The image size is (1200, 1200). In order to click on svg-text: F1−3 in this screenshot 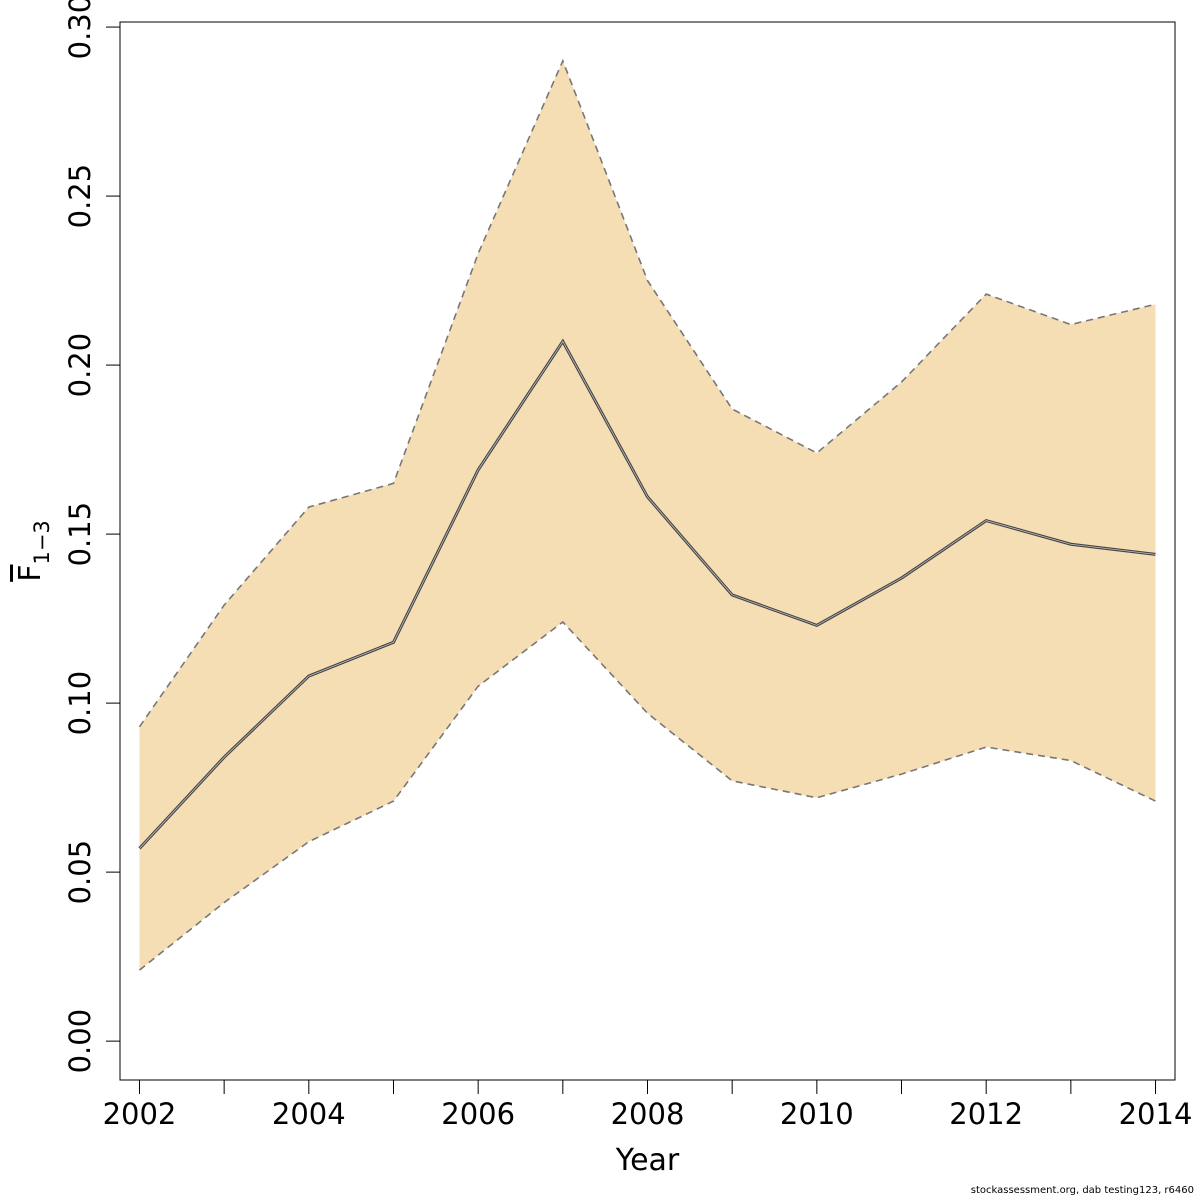, I will do `click(33, 551)`.